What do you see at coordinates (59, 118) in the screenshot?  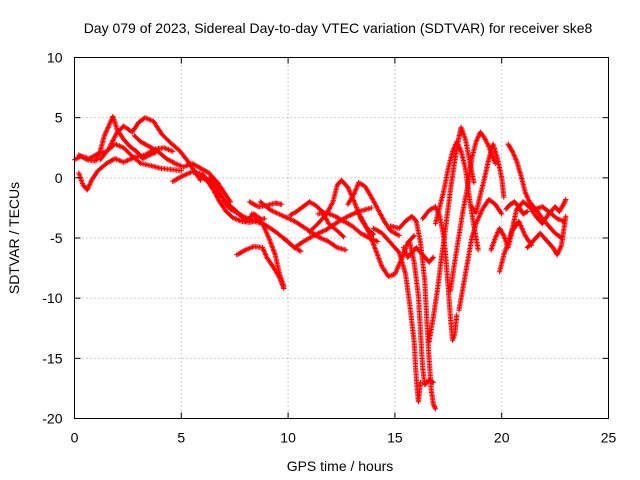 I see `y-tick-label-5: 5` at bounding box center [59, 118].